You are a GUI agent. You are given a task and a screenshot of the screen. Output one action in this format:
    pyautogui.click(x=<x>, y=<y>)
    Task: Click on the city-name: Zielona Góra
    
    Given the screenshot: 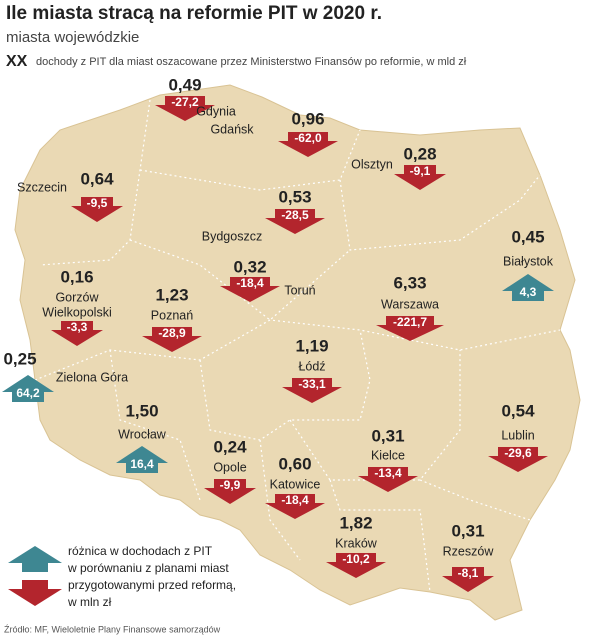 What is the action you would take?
    pyautogui.click(x=92, y=377)
    